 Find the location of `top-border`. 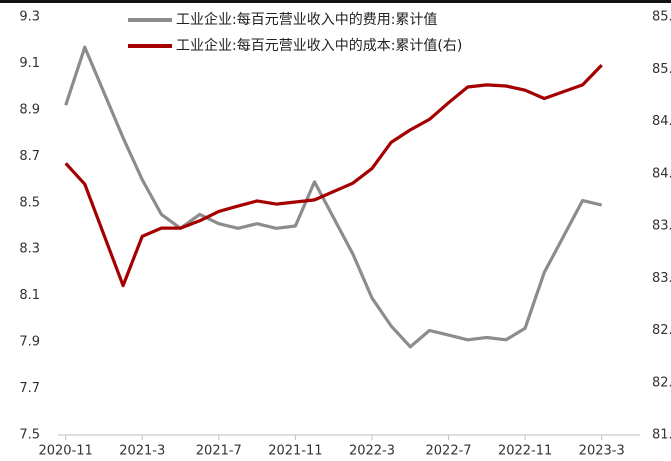

top-border is located at coordinates (335, 1).